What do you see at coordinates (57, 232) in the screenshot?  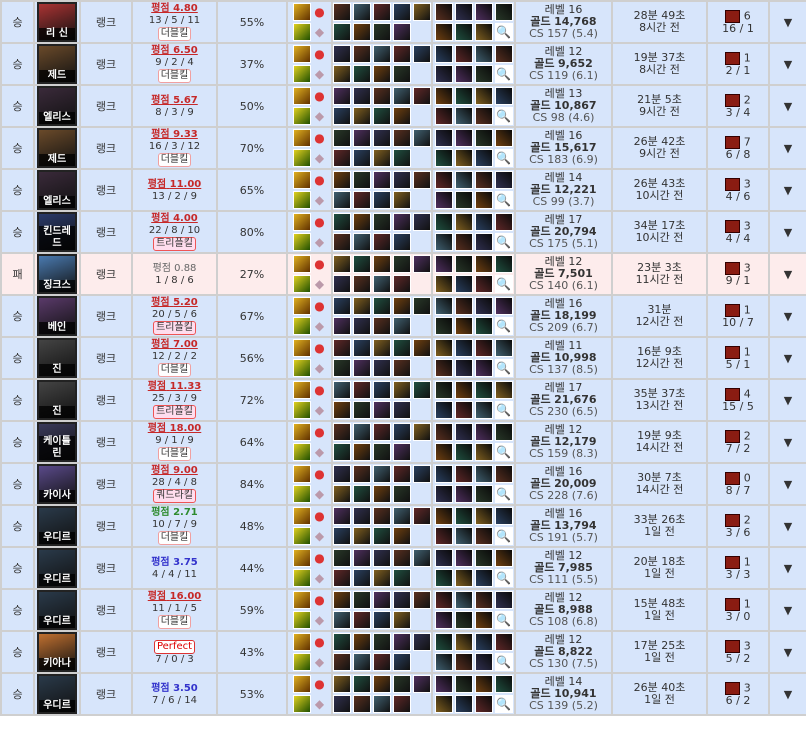 I see `champion-portrait: 킨드레드` at bounding box center [57, 232].